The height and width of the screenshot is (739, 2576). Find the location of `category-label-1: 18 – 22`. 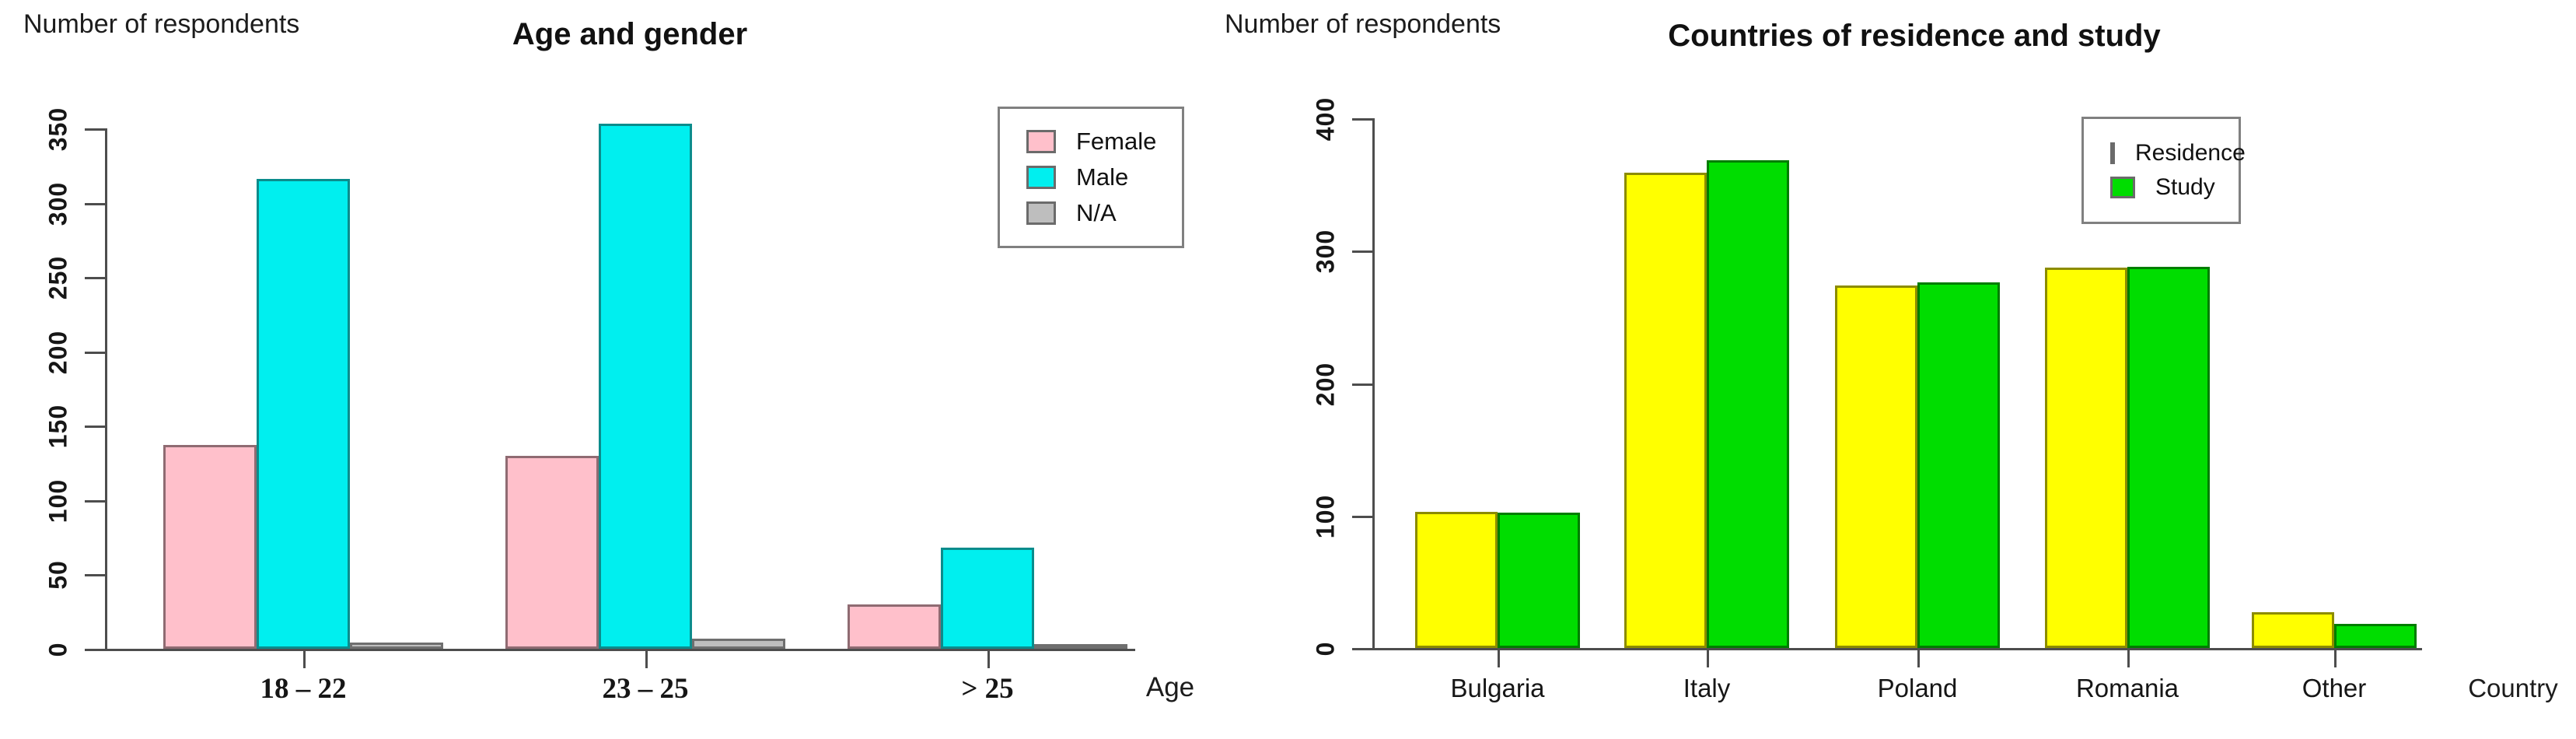

category-label-1: 18 – 22 is located at coordinates (303, 689).